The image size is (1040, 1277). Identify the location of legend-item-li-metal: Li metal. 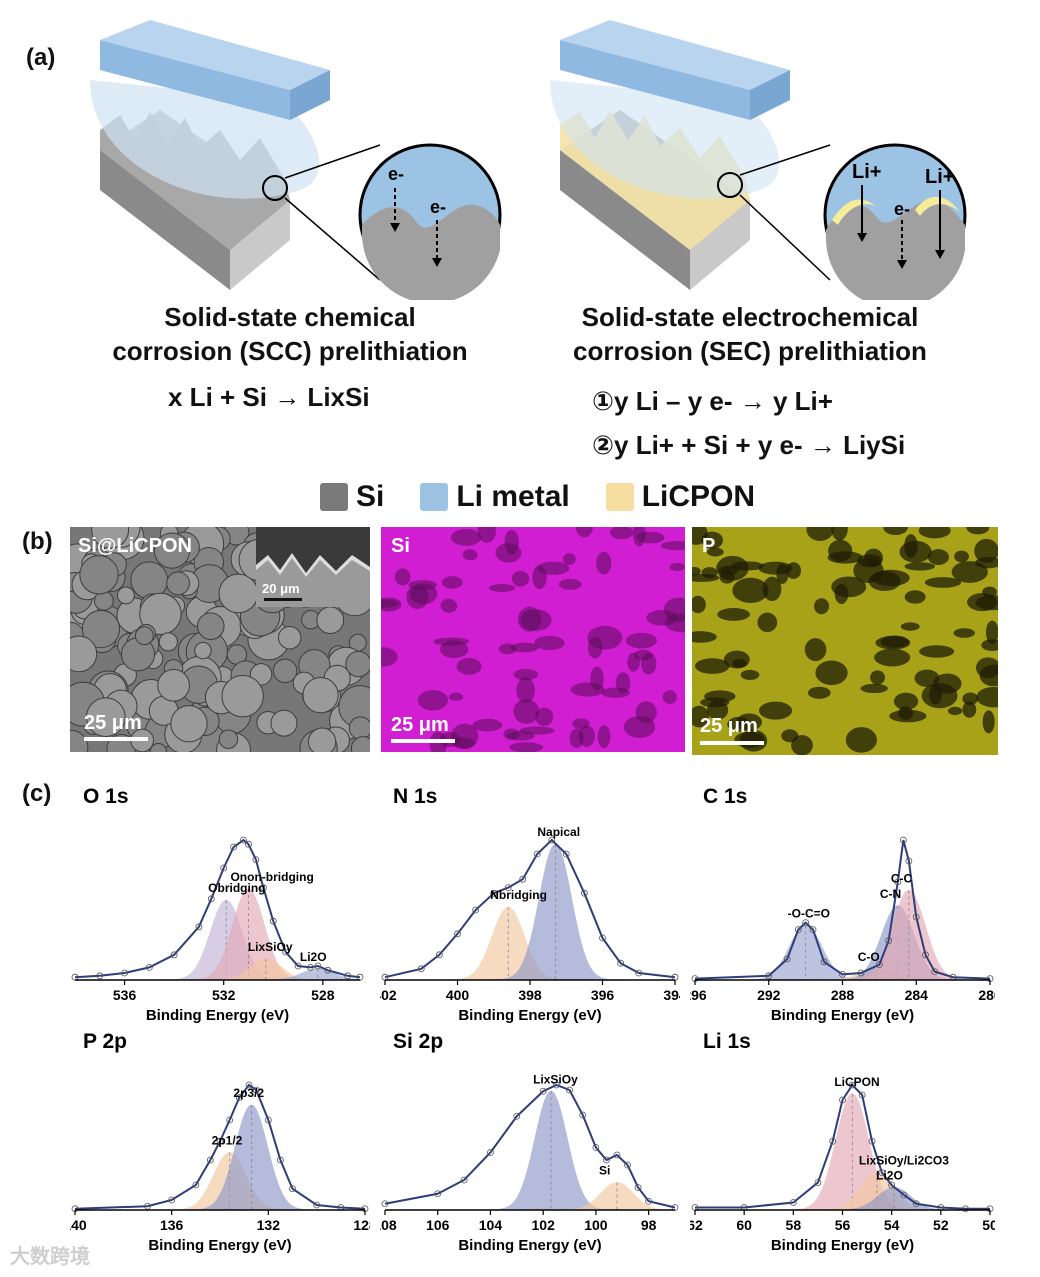
(495, 497).